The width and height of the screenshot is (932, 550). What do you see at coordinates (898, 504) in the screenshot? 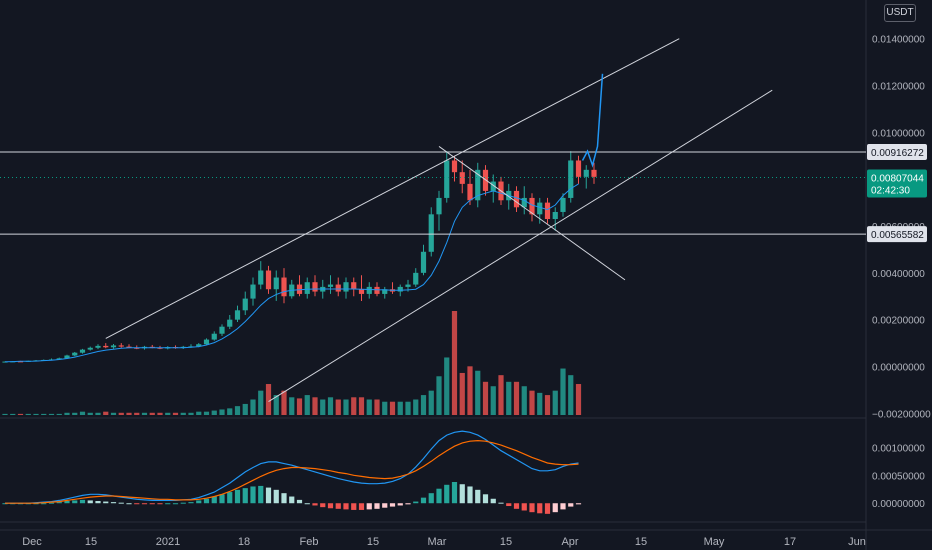
I see `macd-tick-label: 0.00000000` at bounding box center [898, 504].